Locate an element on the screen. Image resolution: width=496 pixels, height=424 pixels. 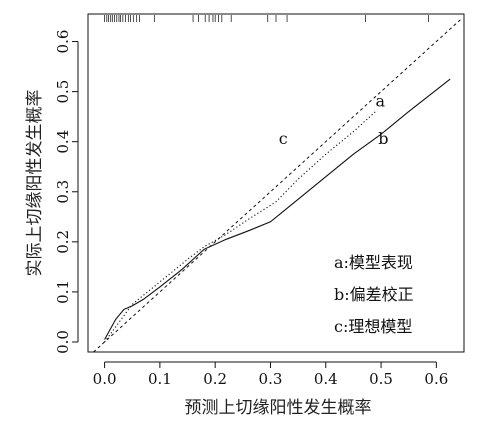
y-tick-label: 0.0 is located at coordinates (63, 342).